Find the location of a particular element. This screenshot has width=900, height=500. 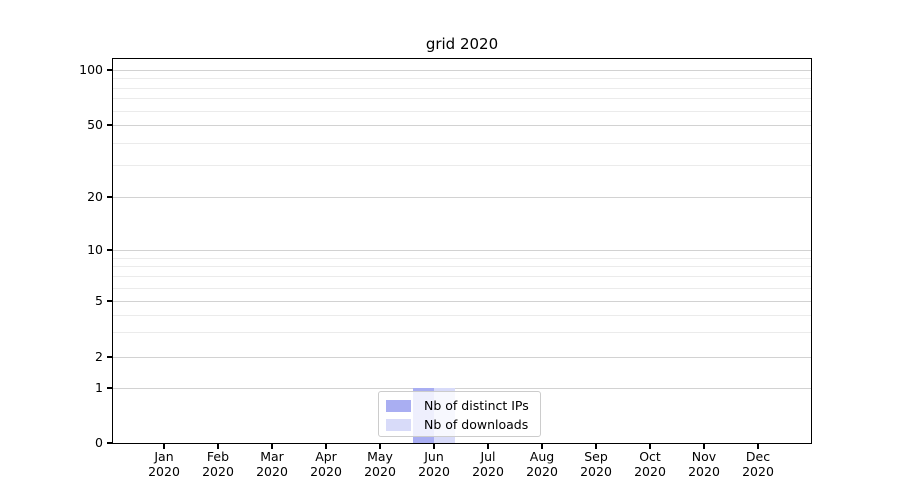

x-tick-month: Jan is located at coordinates (164, 456).